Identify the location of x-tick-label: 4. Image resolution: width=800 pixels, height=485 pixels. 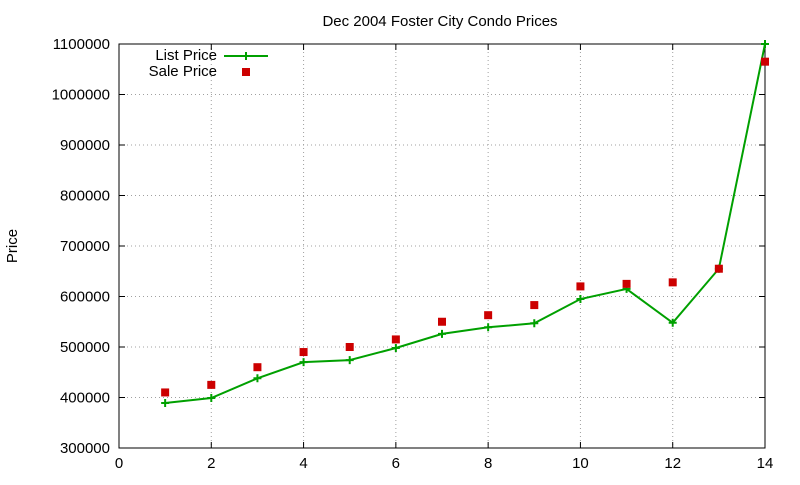
(303, 463).